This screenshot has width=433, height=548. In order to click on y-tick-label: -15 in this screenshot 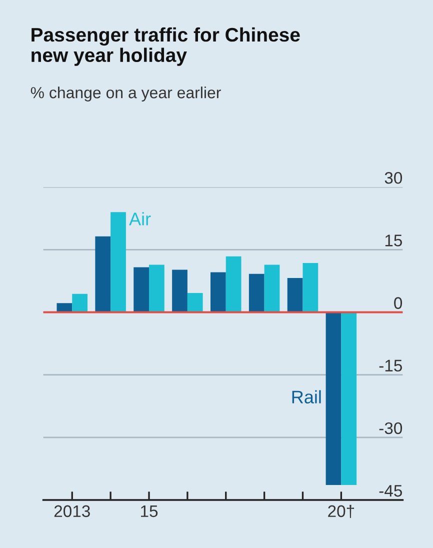, I will do `click(390, 366)`.